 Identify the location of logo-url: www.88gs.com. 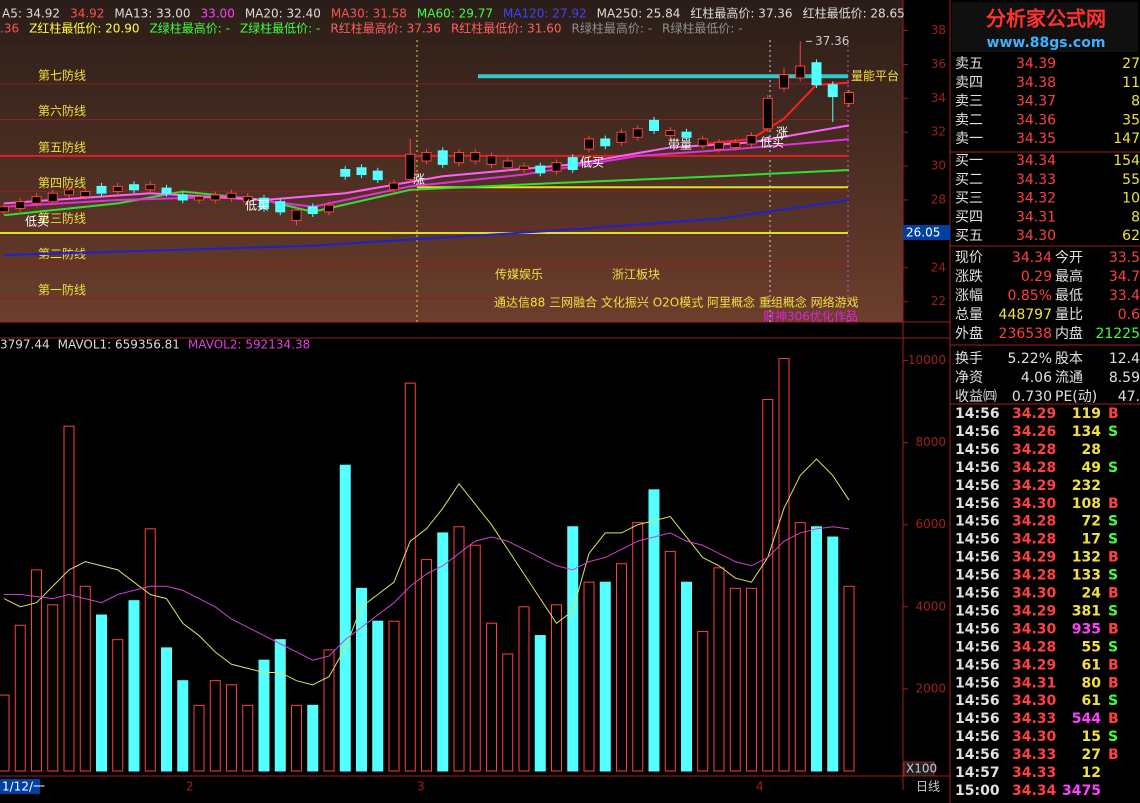
(1046, 43).